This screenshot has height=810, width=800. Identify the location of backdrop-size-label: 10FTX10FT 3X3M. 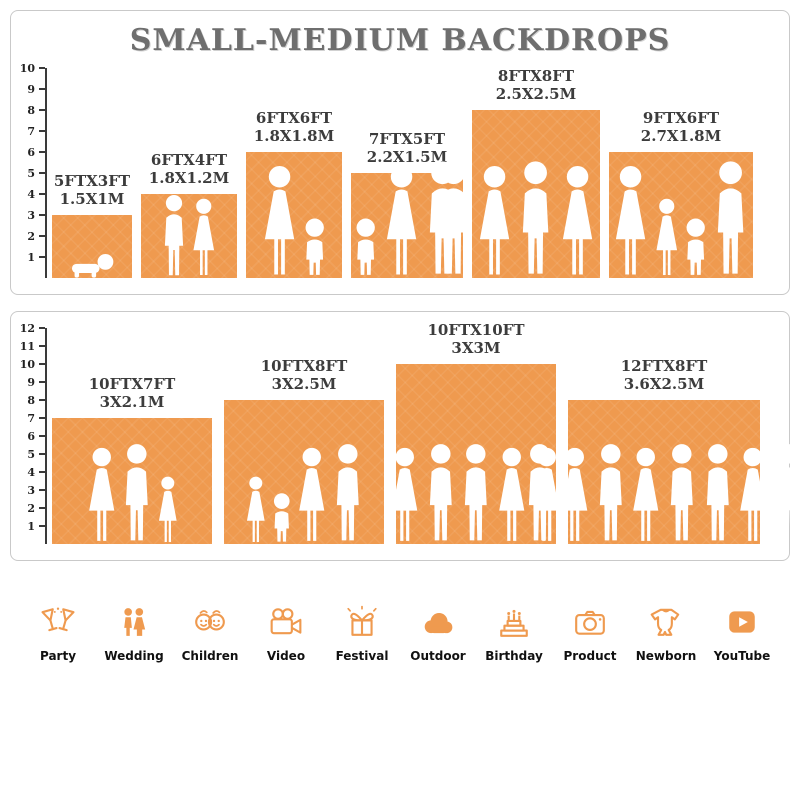
(475, 340).